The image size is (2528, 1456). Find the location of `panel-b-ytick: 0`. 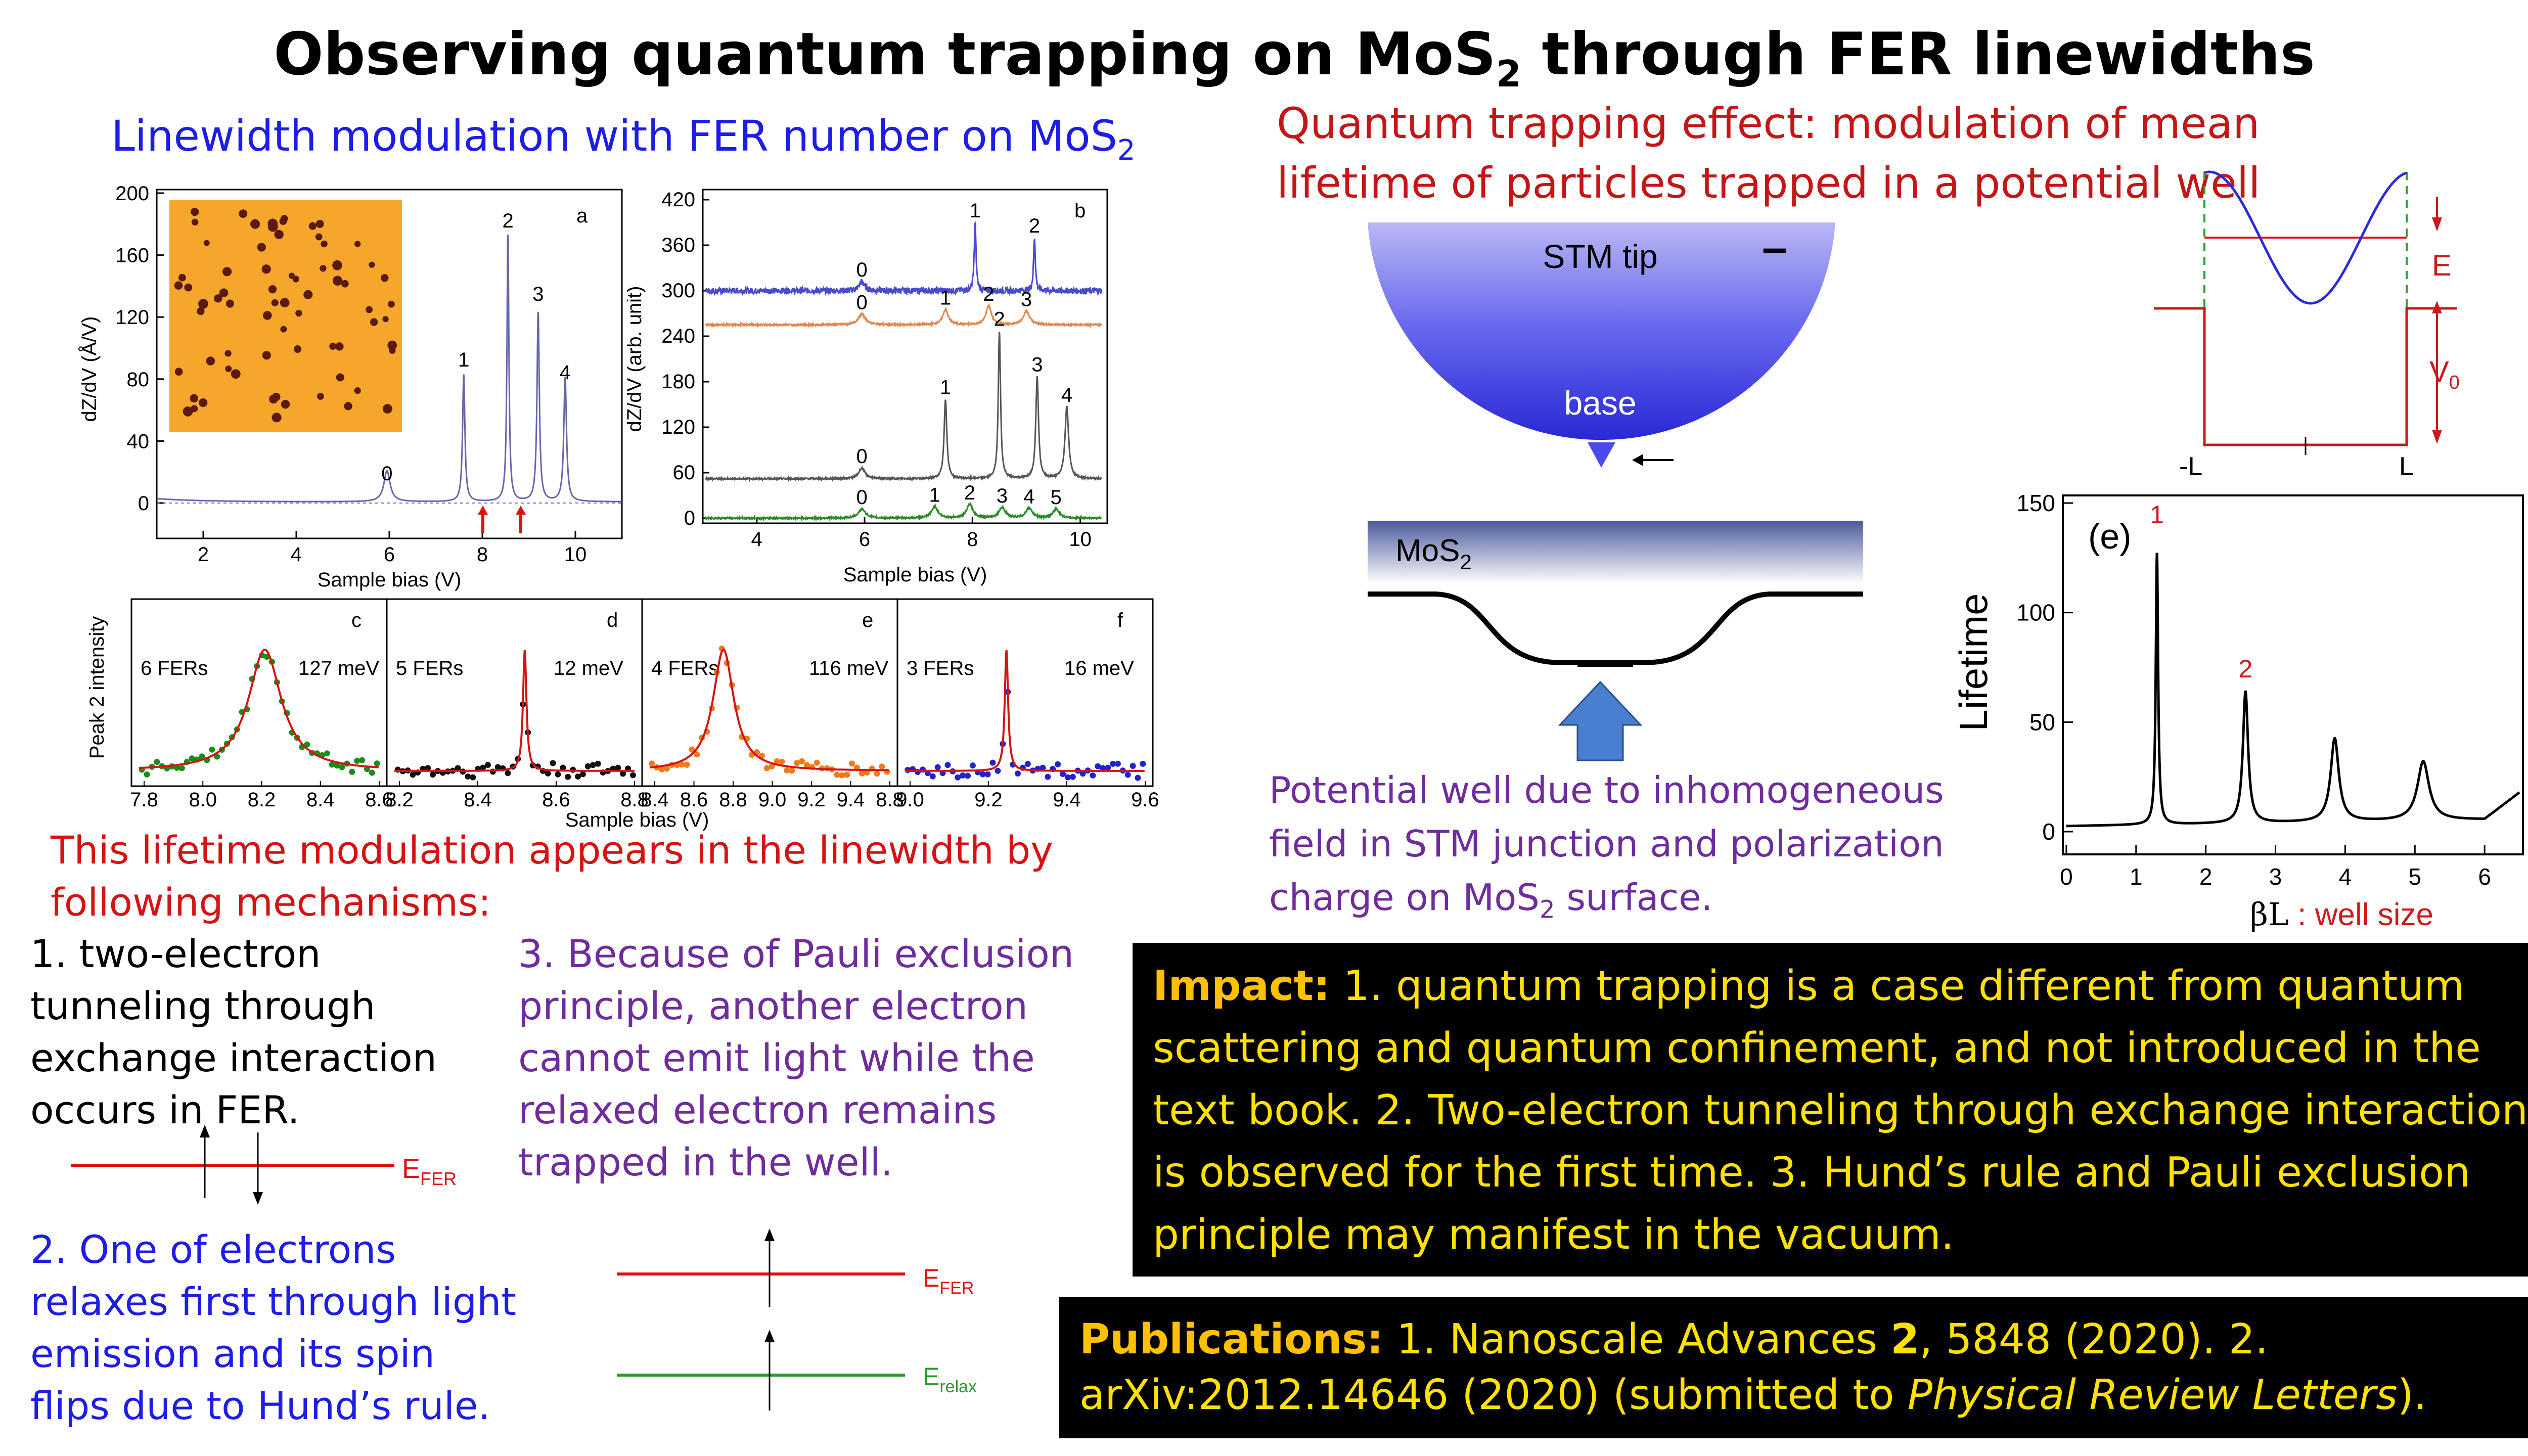

panel-b-ytick: 0 is located at coordinates (690, 518).